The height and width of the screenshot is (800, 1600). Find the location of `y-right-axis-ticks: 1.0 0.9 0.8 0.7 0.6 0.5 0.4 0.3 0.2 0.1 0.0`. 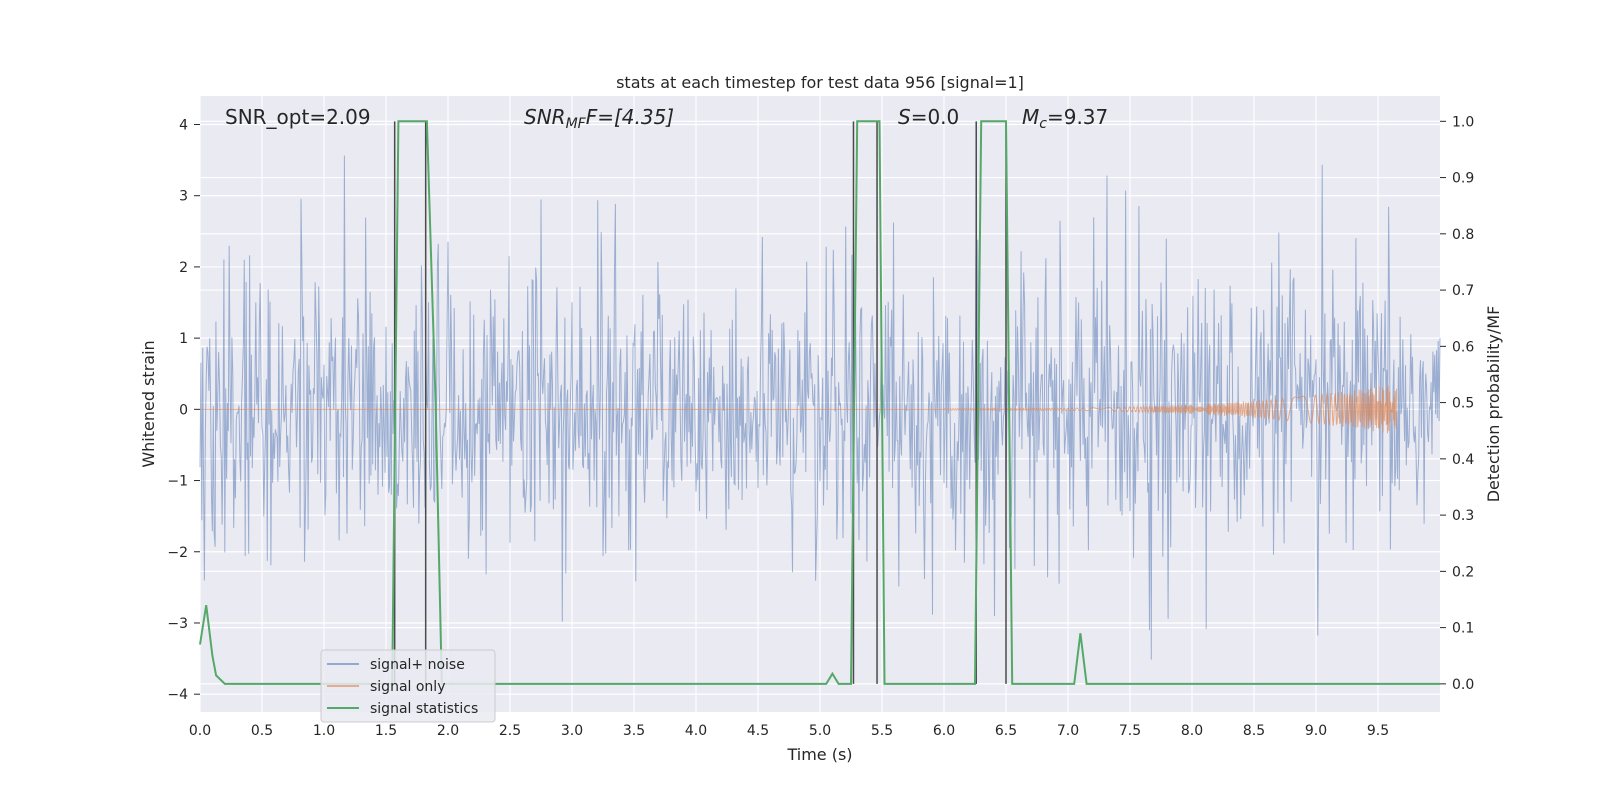

y-right-axis-ticks: 1.0 0.9 0.8 0.7 0.6 0.5 0.4 0.3 0.2 0.1 0.0 is located at coordinates (1457, 403).